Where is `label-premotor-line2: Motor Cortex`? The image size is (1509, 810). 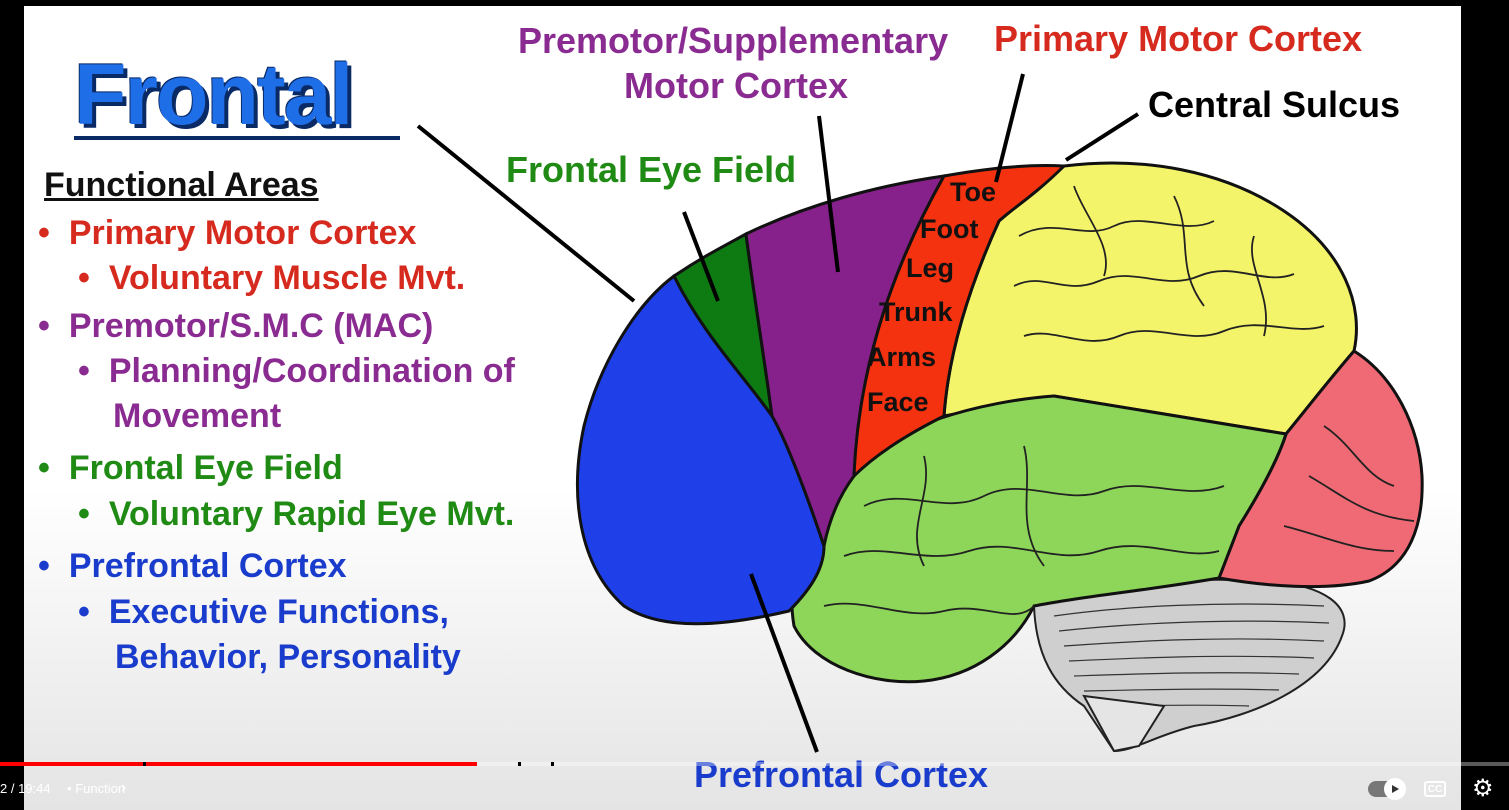
label-premotor-line2: Motor Cortex is located at coordinates (736, 86).